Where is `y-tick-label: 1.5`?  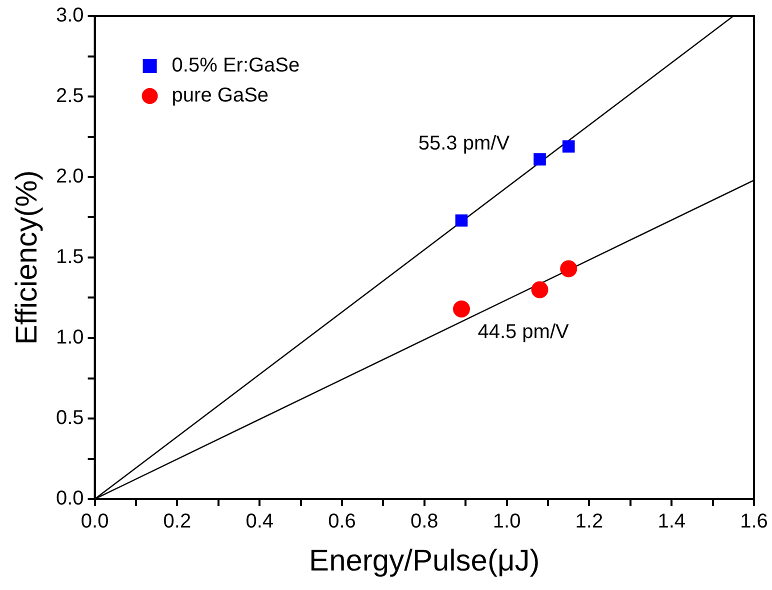 y-tick-label: 1.5 is located at coordinates (70, 257).